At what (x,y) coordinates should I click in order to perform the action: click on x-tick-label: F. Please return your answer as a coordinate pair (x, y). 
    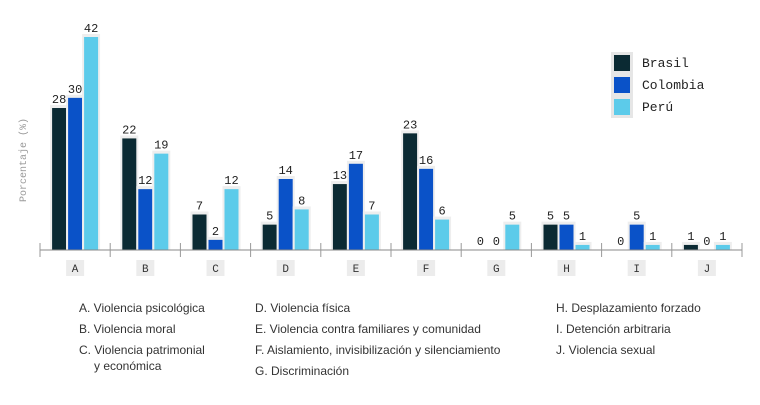
    Looking at the image, I should click on (426, 270).